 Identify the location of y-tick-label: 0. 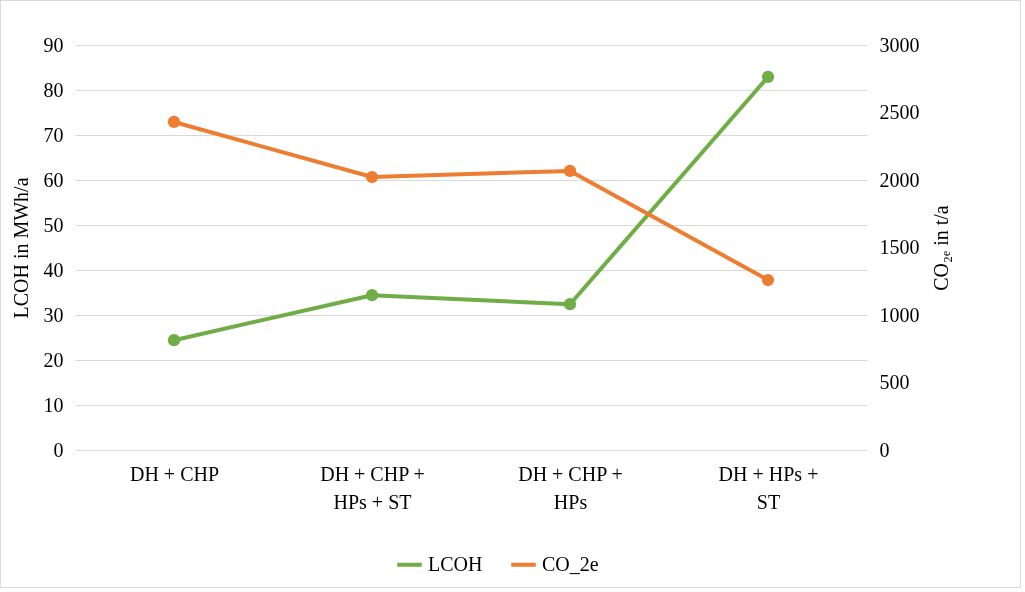
(58, 449).